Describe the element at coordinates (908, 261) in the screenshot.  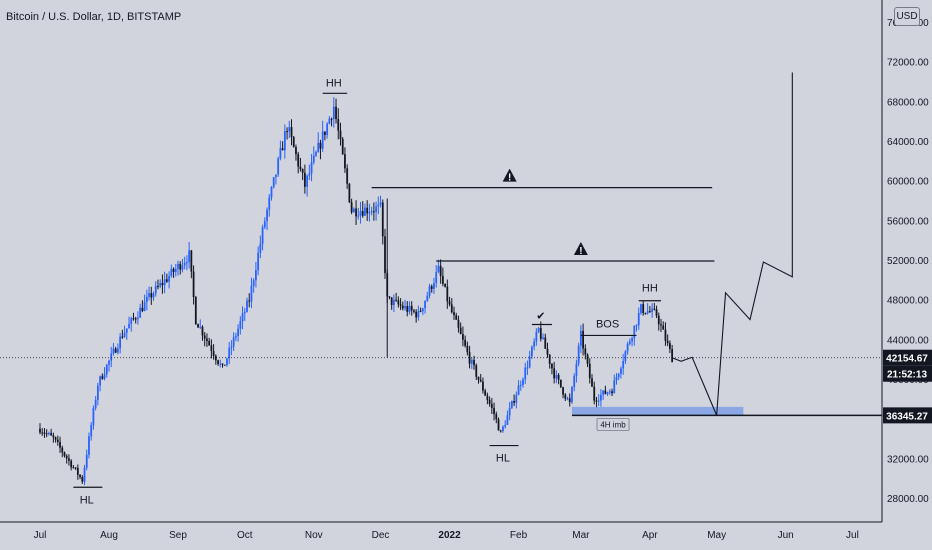
I see `y-tick-label-6: 52000.00` at that location.